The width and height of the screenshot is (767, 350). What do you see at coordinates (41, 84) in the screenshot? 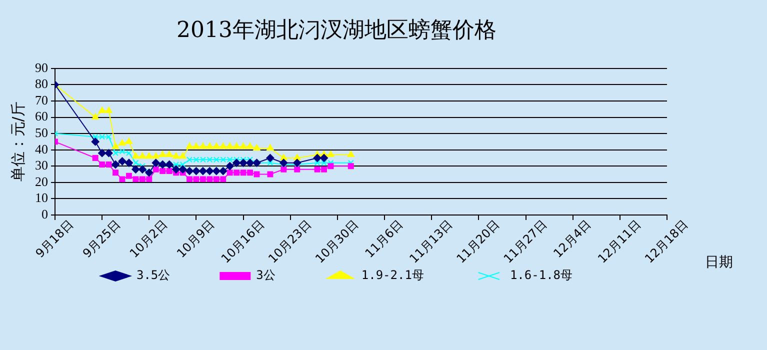
I see `y-tick-label: 80` at bounding box center [41, 84].